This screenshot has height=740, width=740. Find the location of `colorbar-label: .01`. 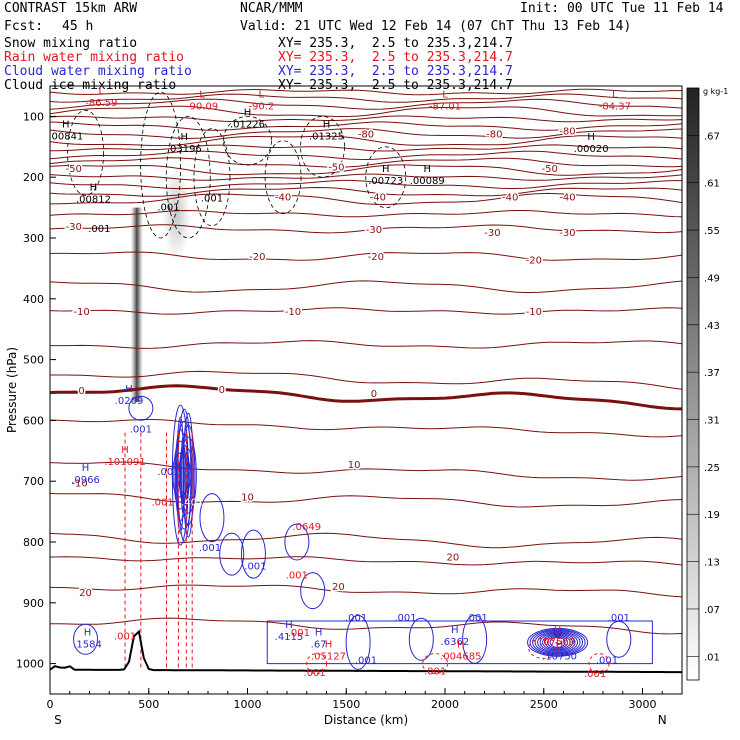

colorbar-label: .01 is located at coordinates (712, 657).